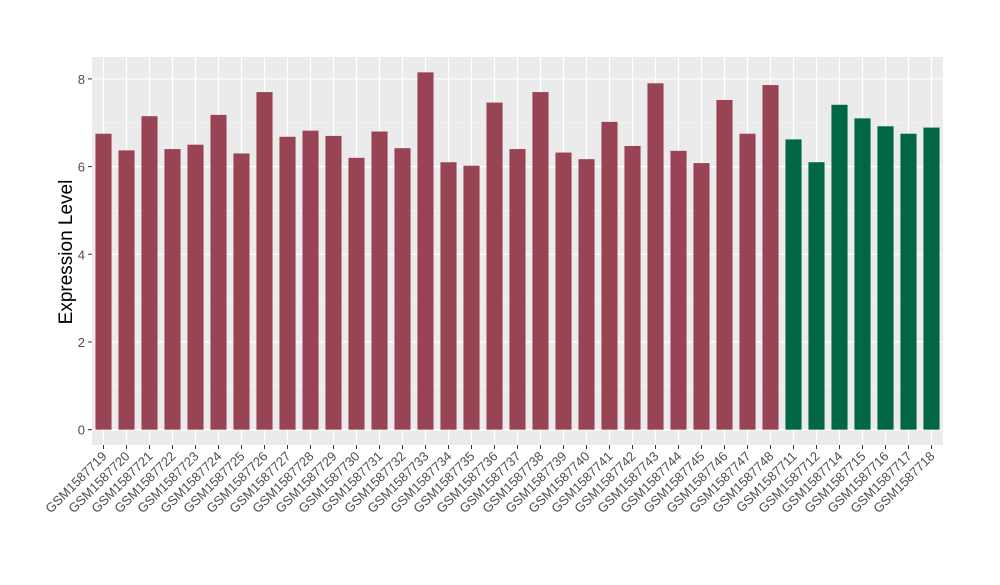  Describe the element at coordinates (103, 281) in the screenshot. I see `bar-GSM1587719` at that location.